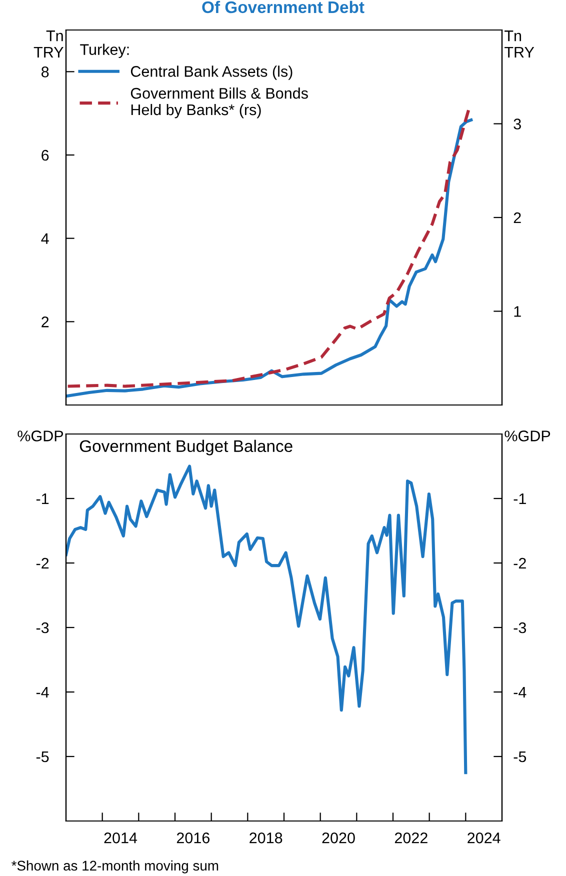 Image resolution: width=566 pixels, height=876 pixels. I want to click on y2-tick-label: -2, so click(520, 563).